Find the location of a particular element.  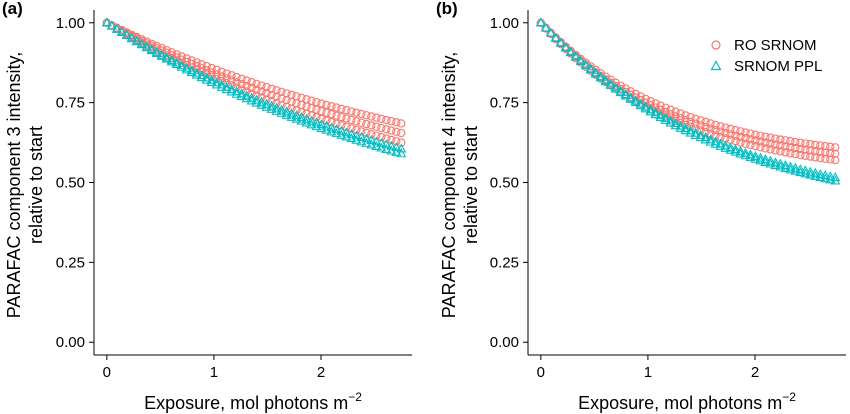

x-tick-label: 1 is located at coordinates (648, 372).